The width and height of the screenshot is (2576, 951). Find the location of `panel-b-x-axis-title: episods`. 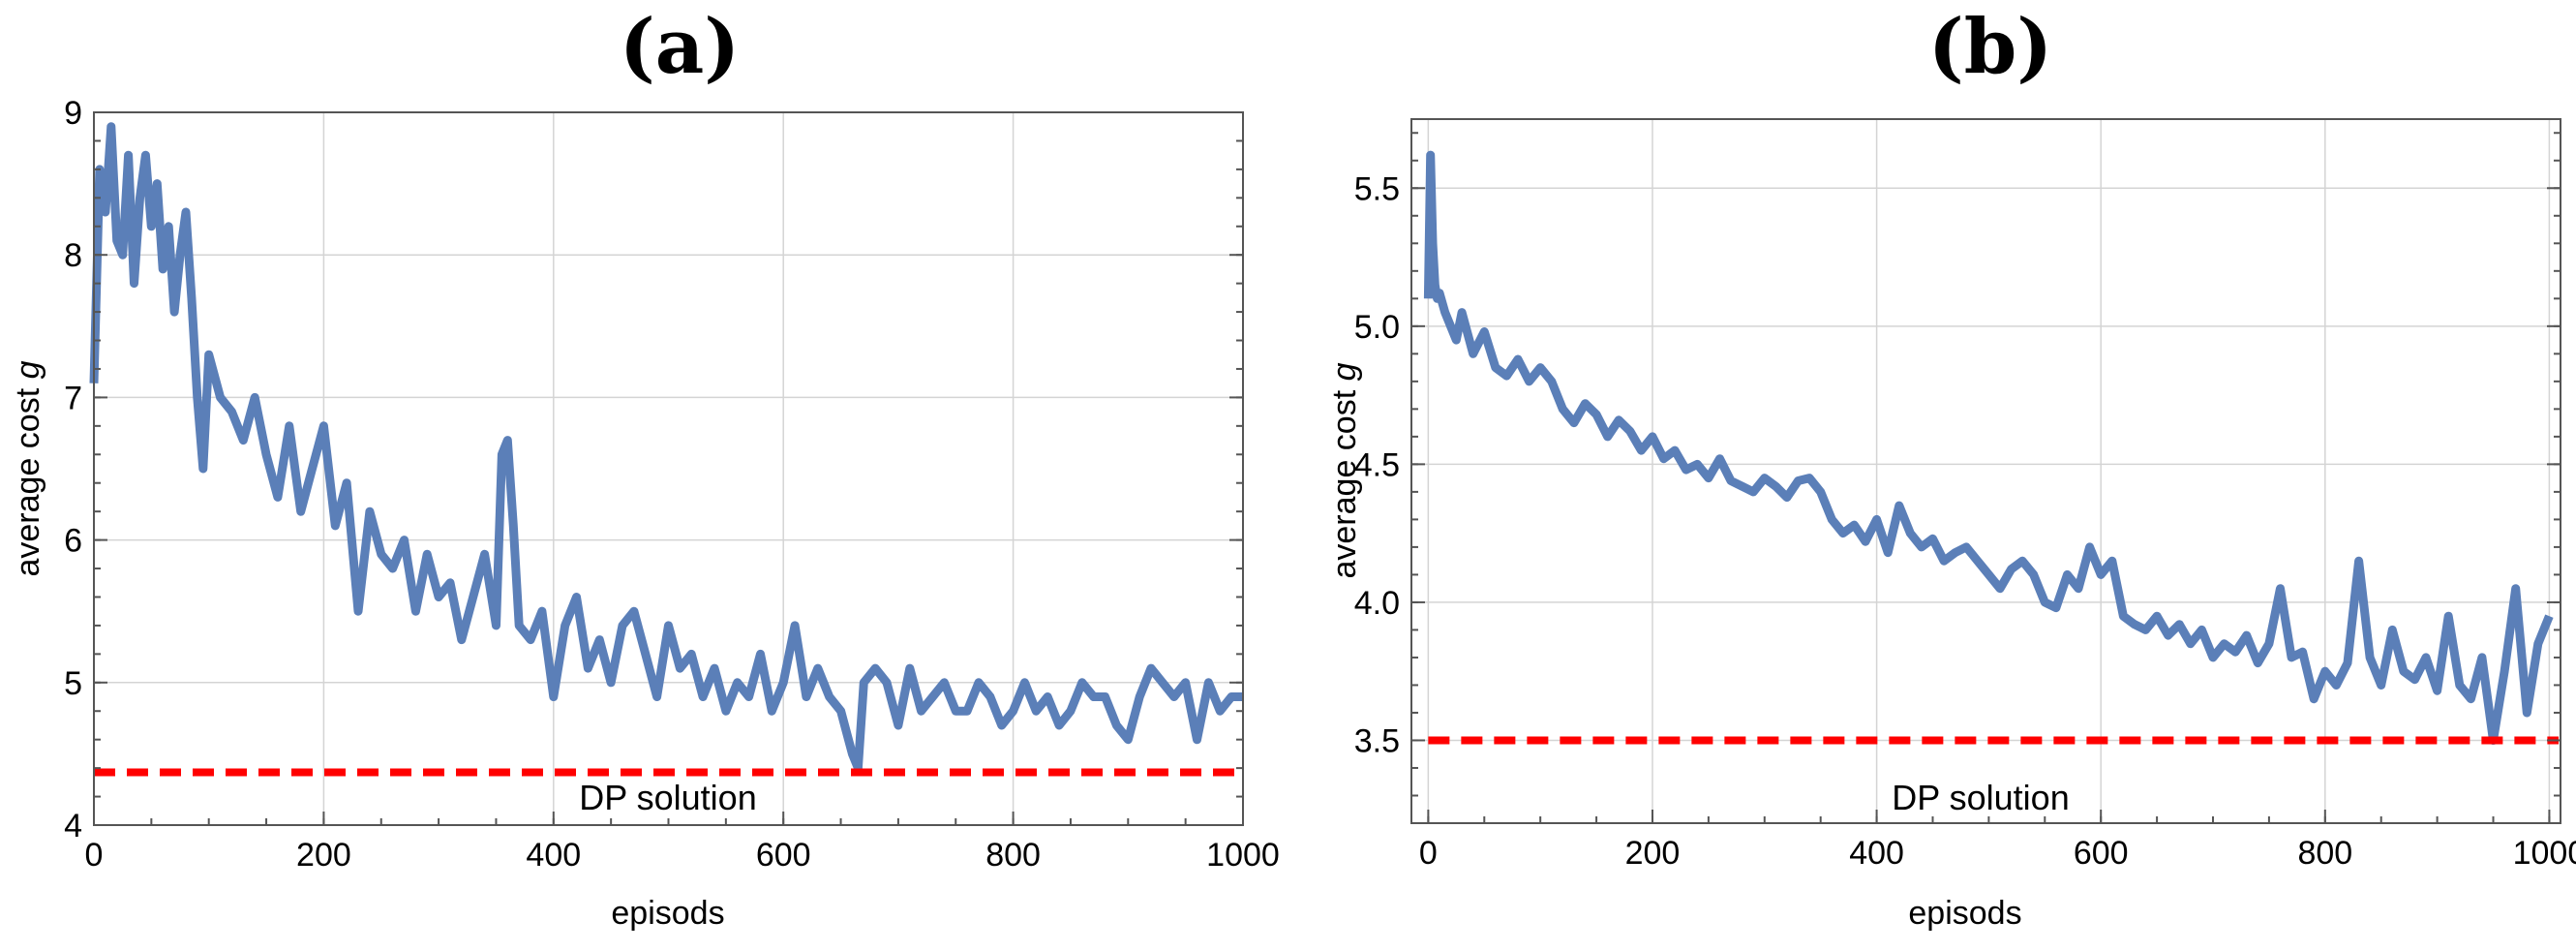

panel-b-x-axis-title: episods is located at coordinates (1964, 913).